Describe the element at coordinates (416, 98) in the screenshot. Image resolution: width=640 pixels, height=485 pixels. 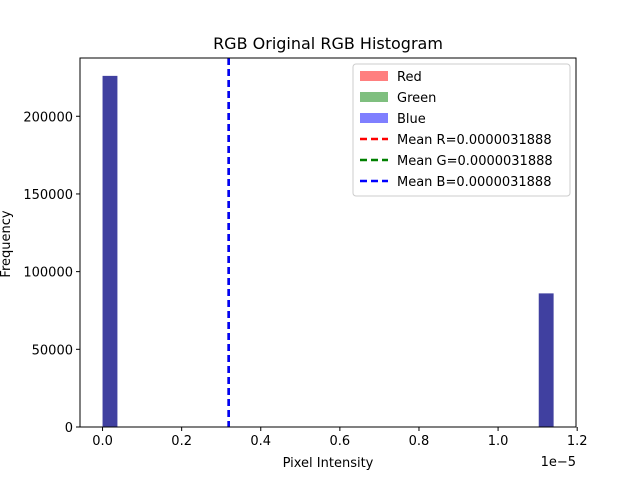
I see `legend-label: Green` at that location.